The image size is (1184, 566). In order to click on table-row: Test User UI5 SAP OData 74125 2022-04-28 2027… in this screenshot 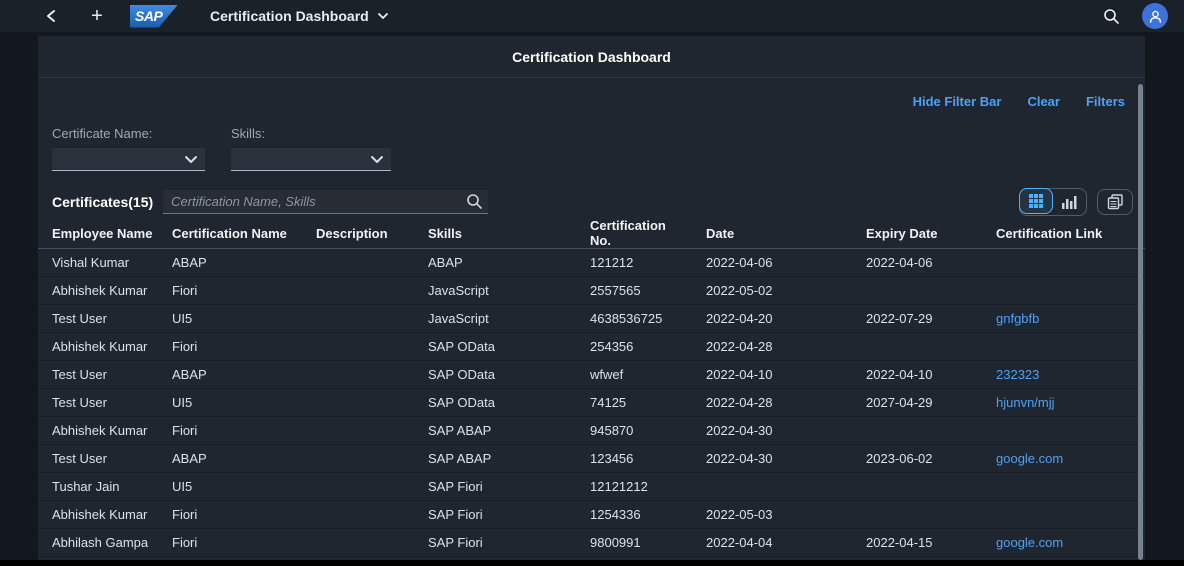, I will do `click(591, 402)`.